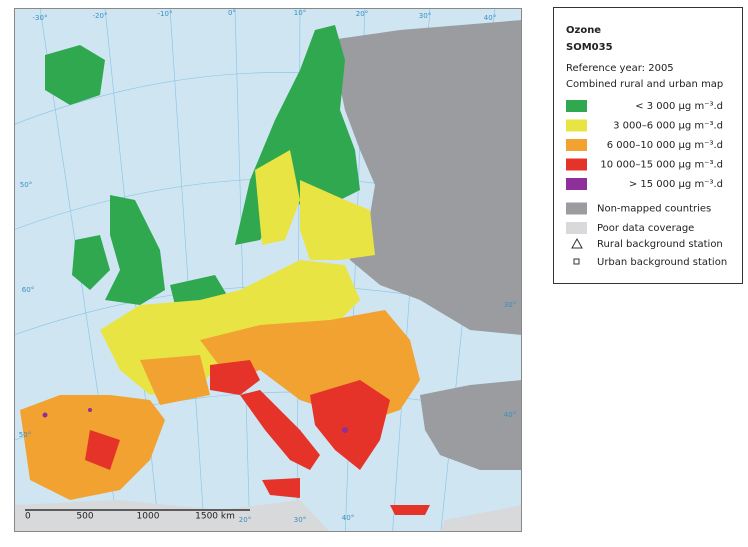  Describe the element at coordinates (130, 517) in the screenshot. I see `scale-labels: 0 500 1000 1500 km` at that location.